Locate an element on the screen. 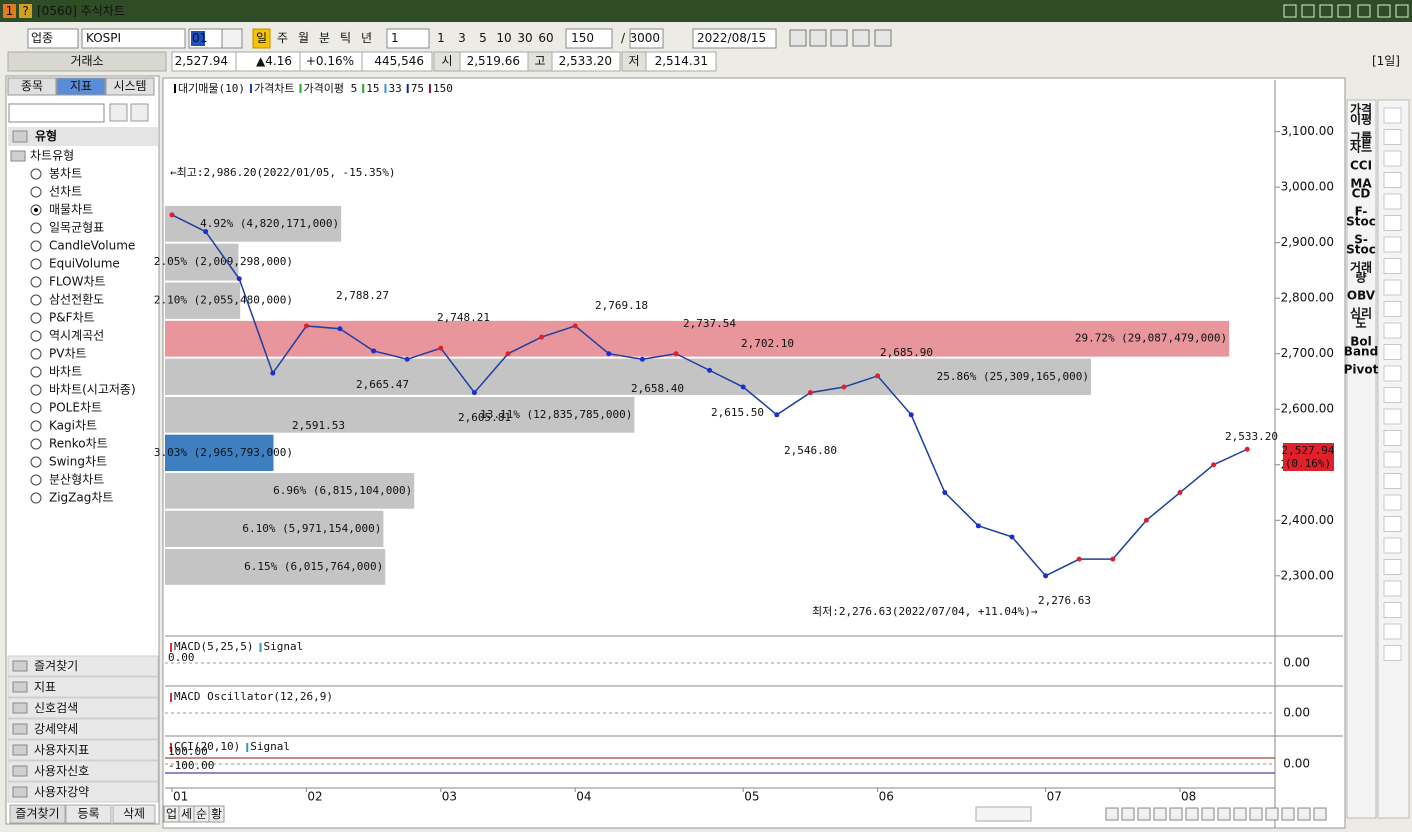 The height and width of the screenshot is (832, 1412). search-field is located at coordinates (56, 113).